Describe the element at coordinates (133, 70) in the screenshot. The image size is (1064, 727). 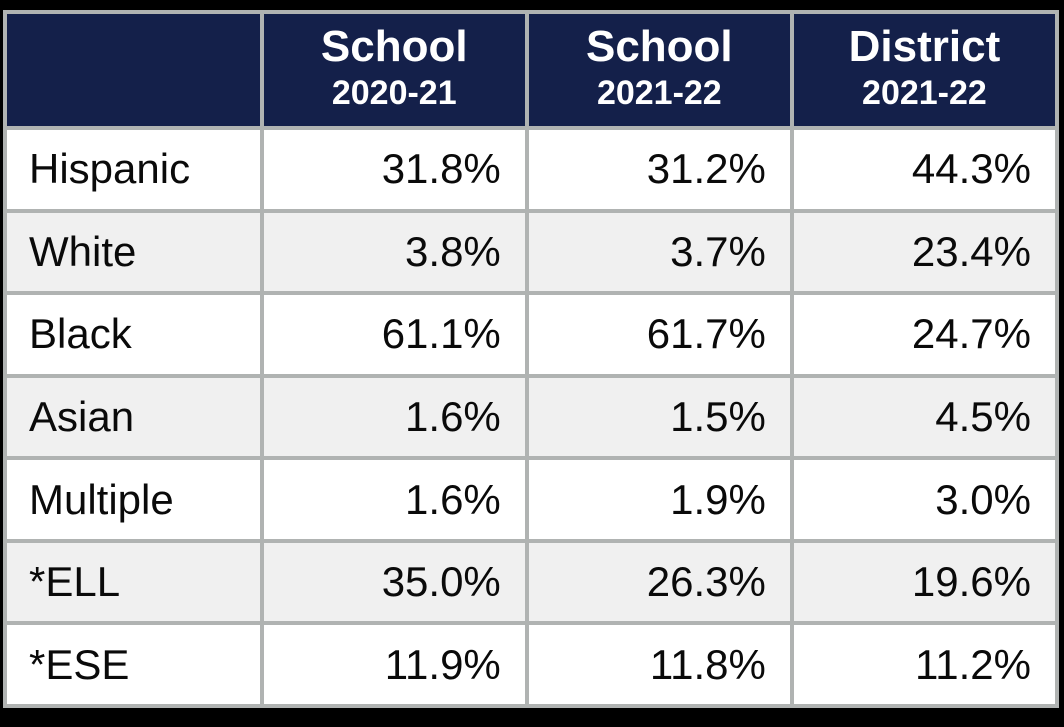
I see `corner-header-cell` at that location.